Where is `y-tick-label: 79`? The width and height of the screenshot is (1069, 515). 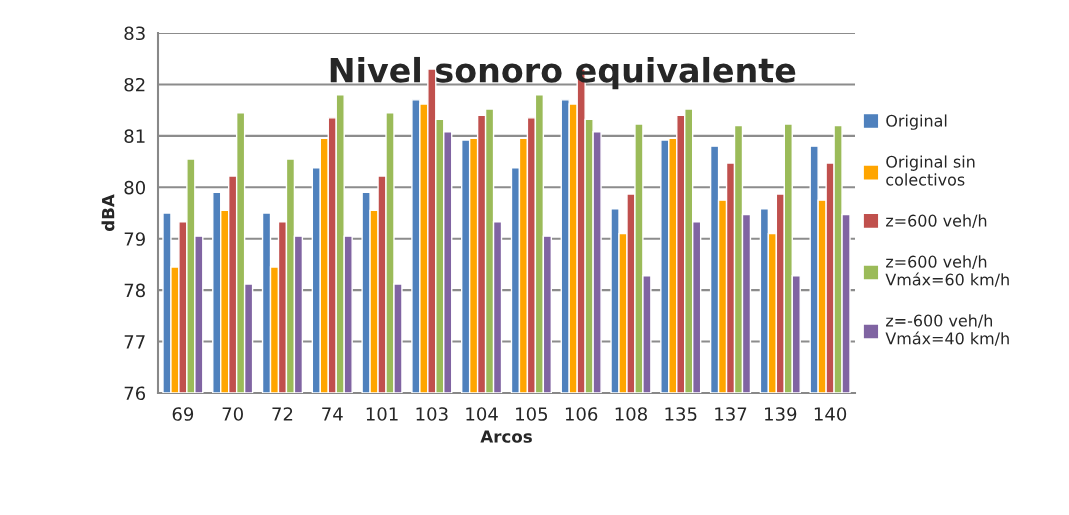 y-tick-label: 79 is located at coordinates (134, 239).